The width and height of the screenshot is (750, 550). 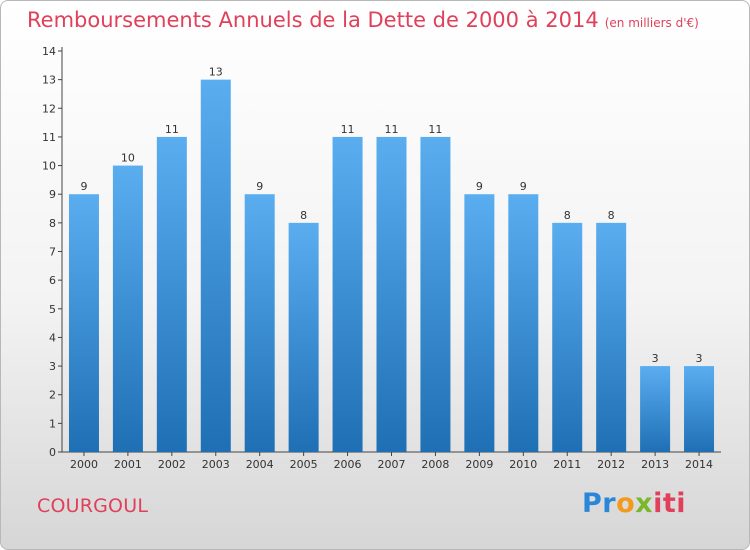 What do you see at coordinates (49, 166) in the screenshot?
I see `y-tick-label: 10` at bounding box center [49, 166].